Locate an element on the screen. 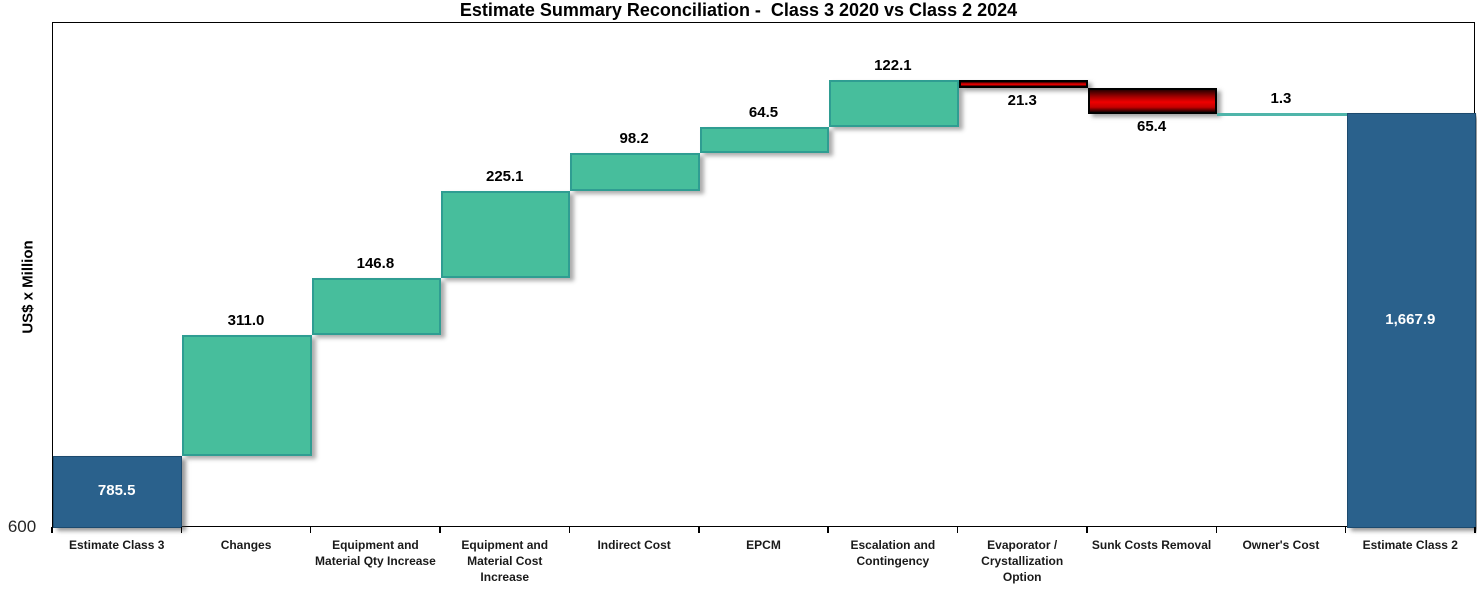 The image size is (1477, 591). x-axis-category-label-4: Equipment and Material Cost Increase is located at coordinates (505, 561).